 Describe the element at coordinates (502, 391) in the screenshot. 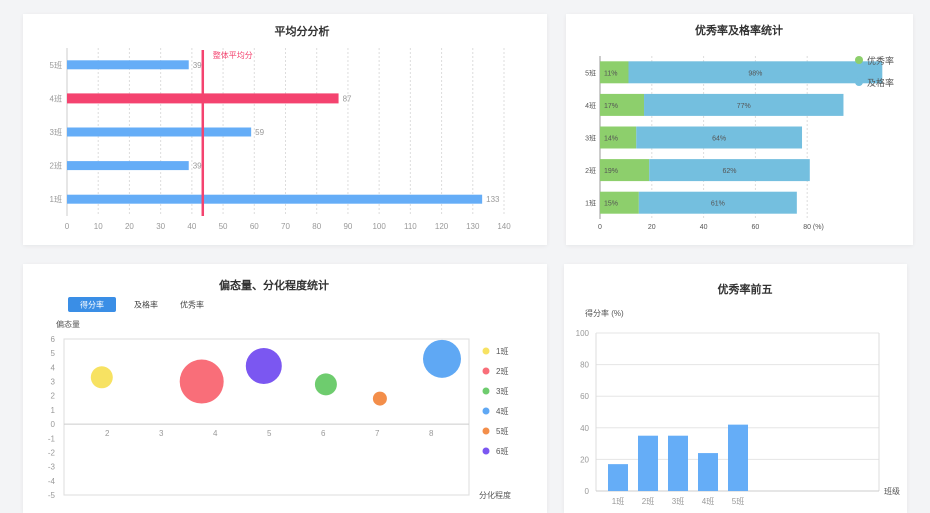

I see `legend-label: 3班` at that location.